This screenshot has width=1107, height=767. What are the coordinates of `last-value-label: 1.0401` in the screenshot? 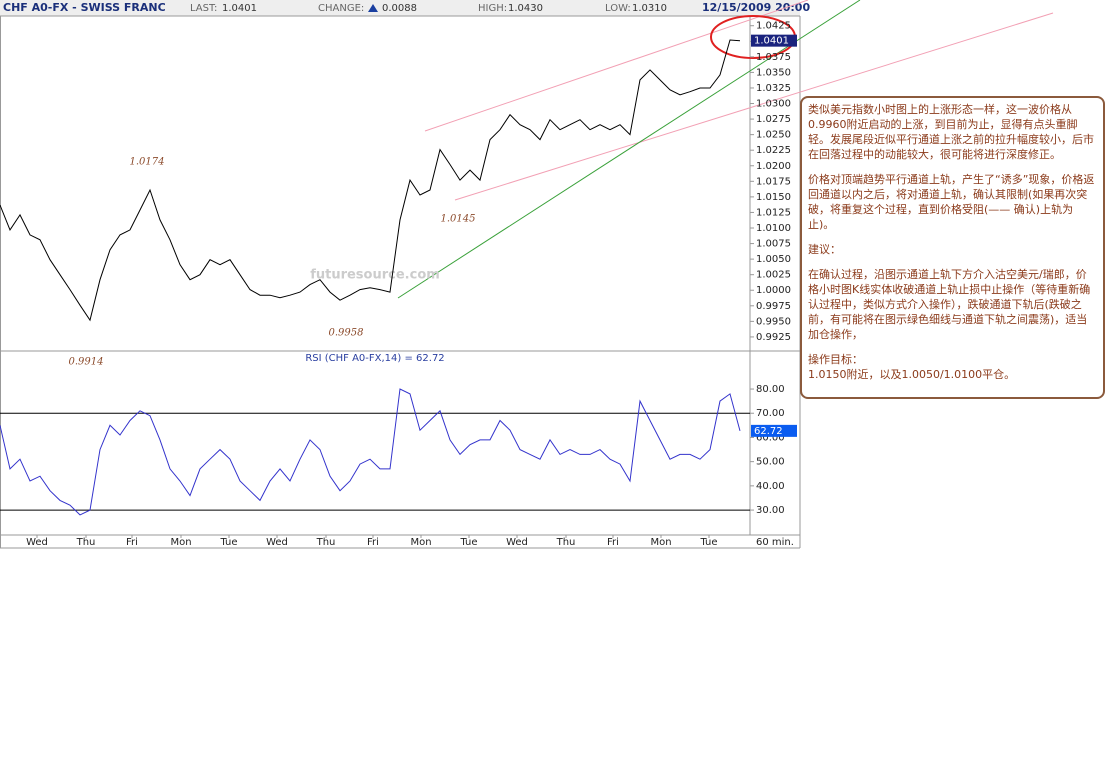 It's located at (771, 41).